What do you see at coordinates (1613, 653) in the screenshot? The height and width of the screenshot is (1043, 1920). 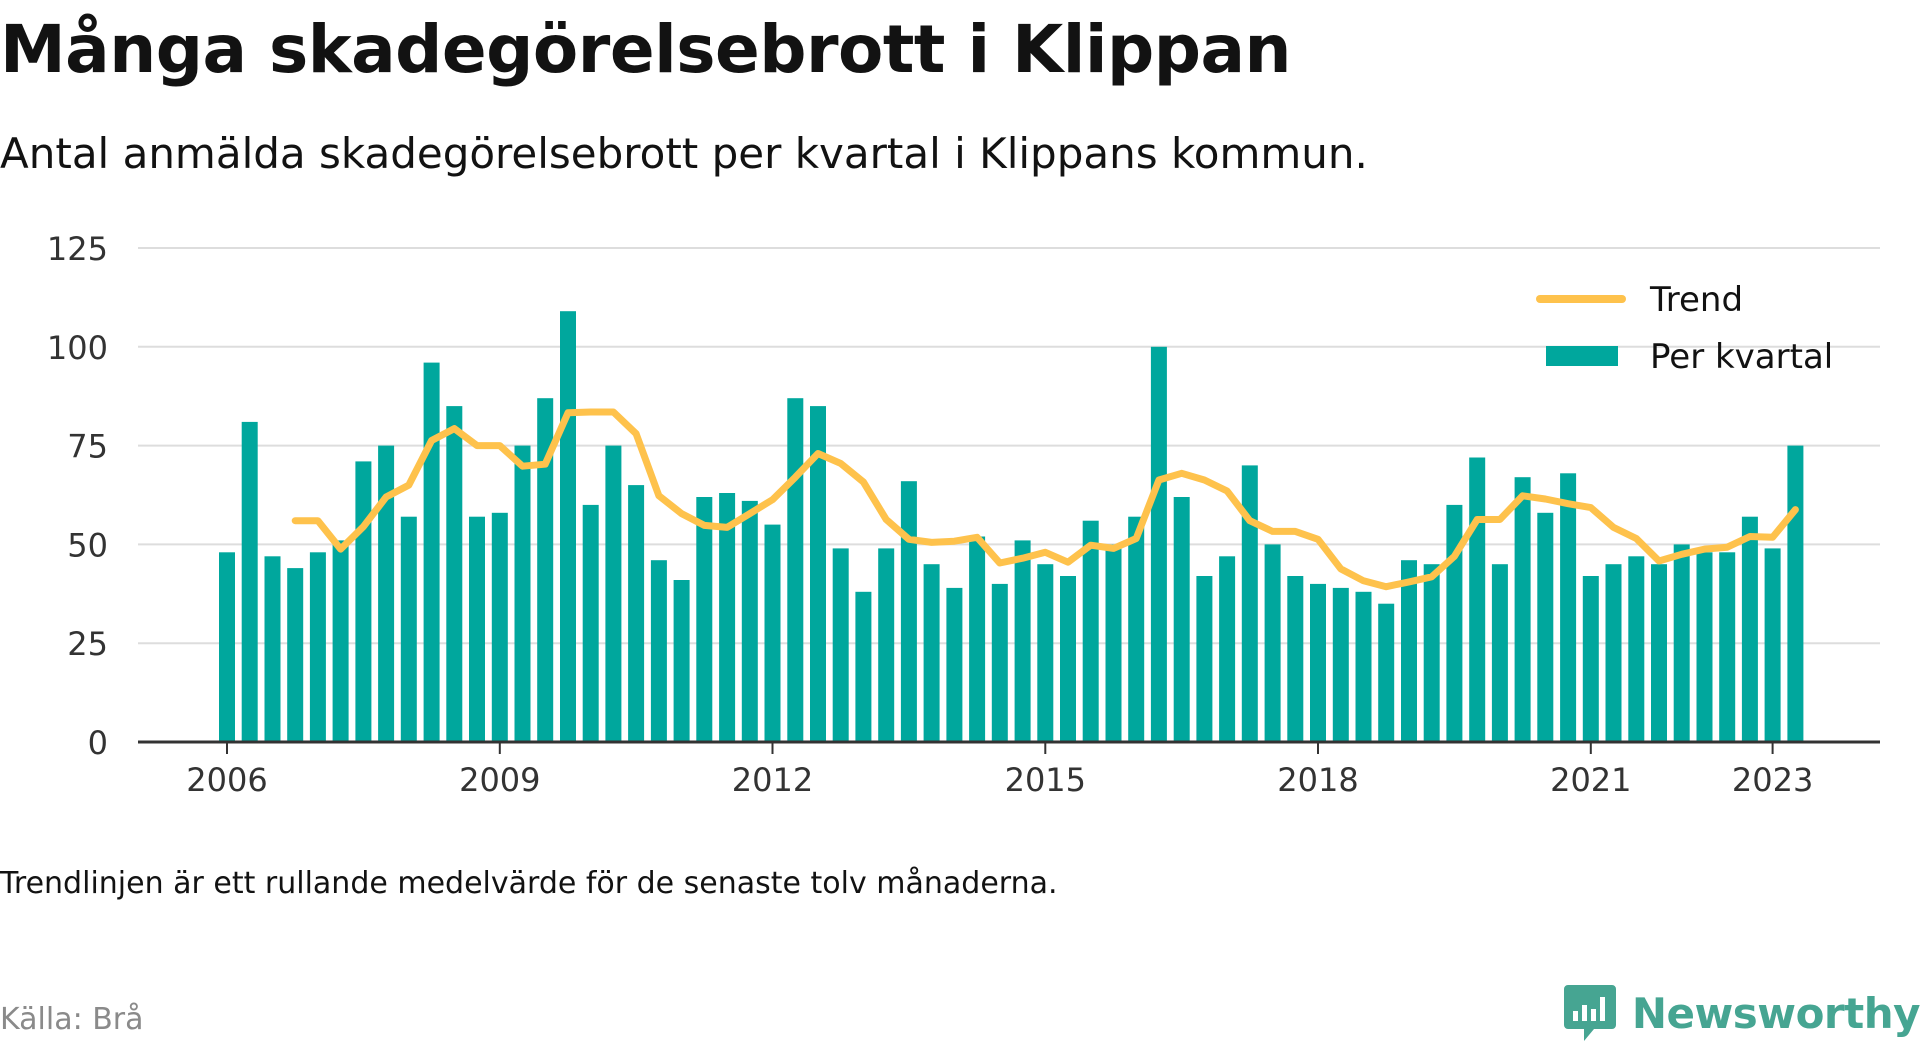 I see `bar-2021K2` at bounding box center [1613, 653].